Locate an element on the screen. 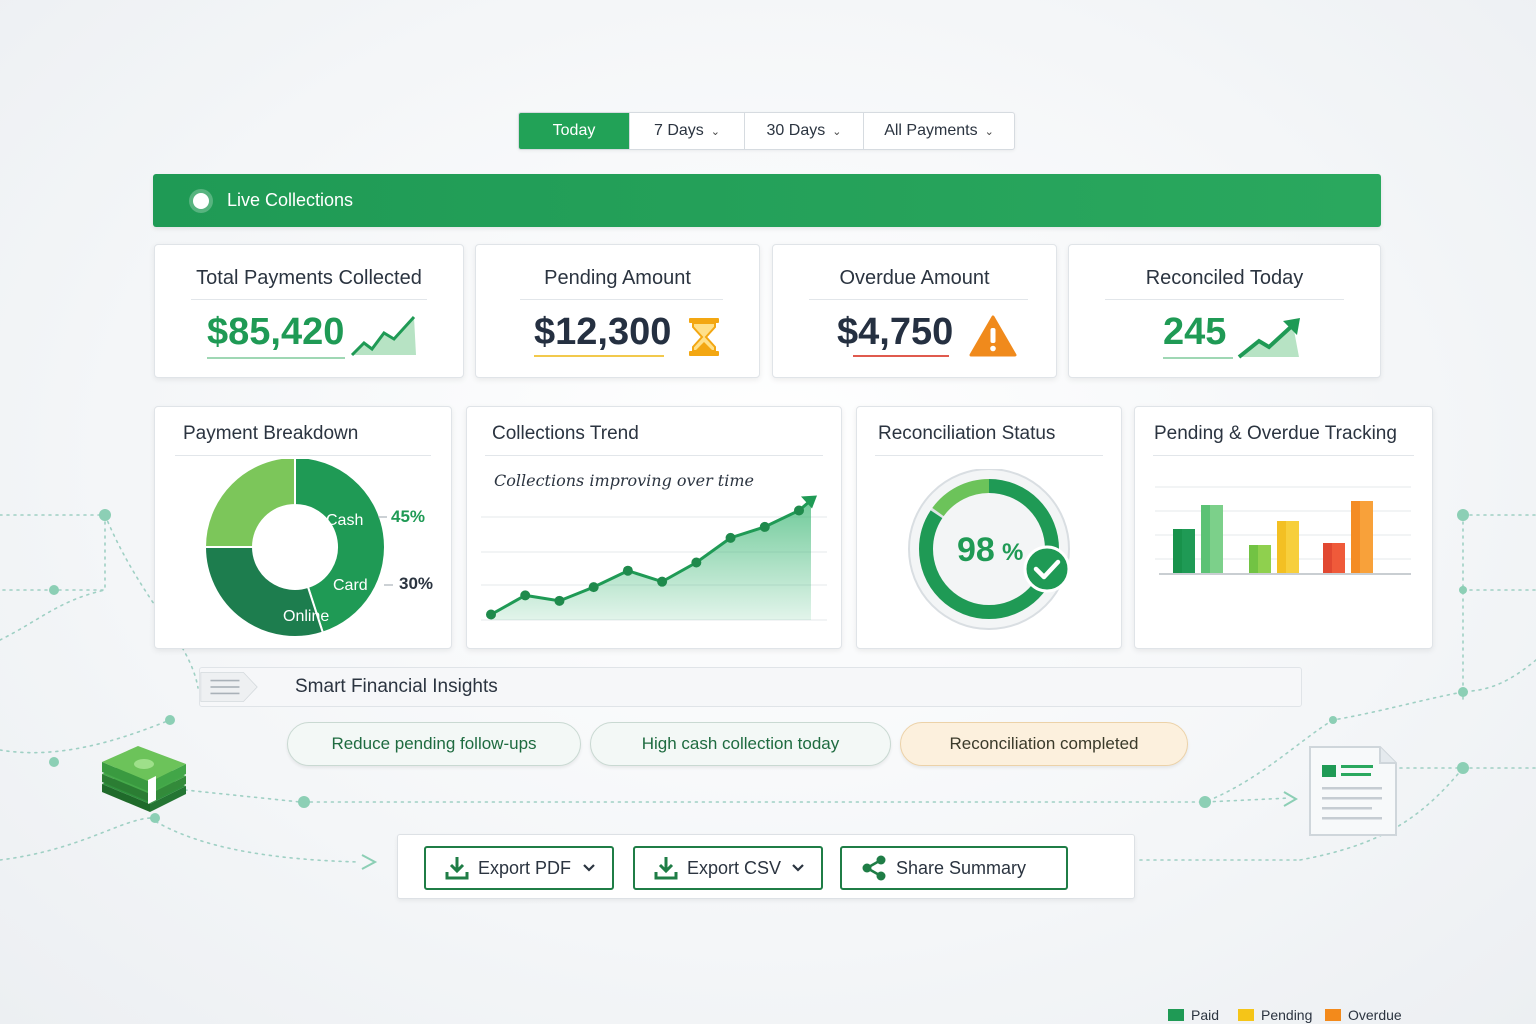 This screenshot has height=1024, width=1536. panel-title: Pending & Overdue Tracking is located at coordinates (1275, 433).